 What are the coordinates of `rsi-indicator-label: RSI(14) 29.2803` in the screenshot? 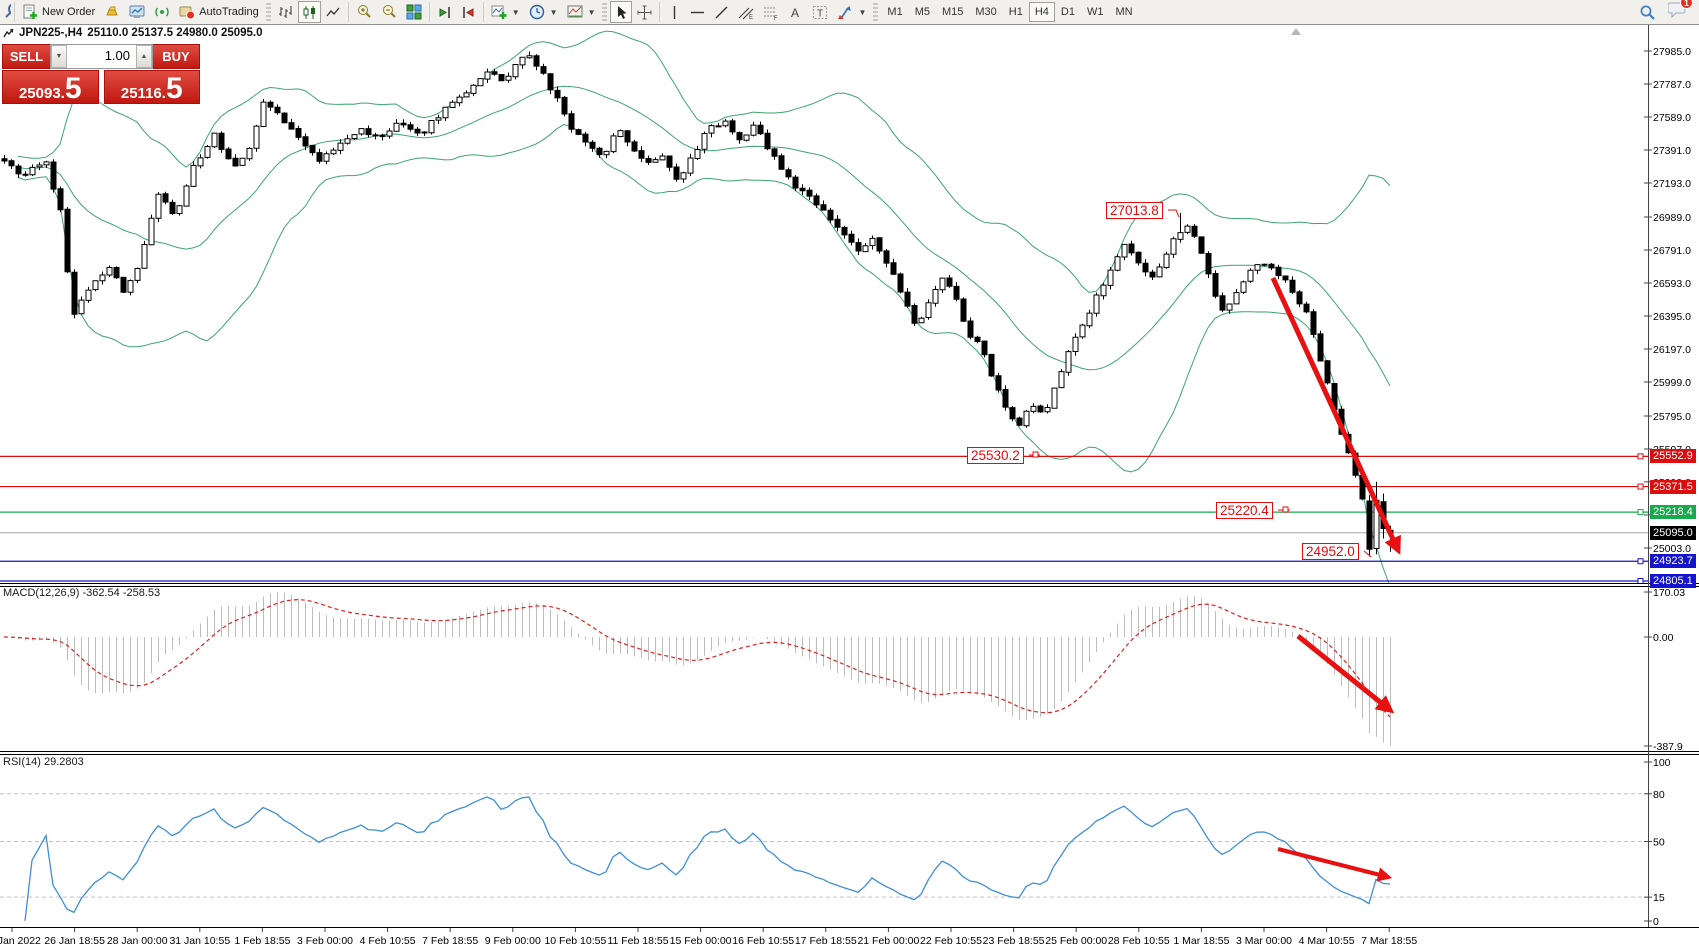 It's located at (43, 762).